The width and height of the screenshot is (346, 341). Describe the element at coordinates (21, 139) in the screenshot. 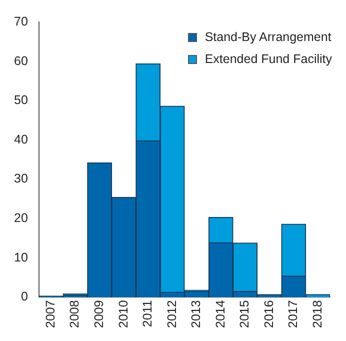

I see `y-tick-label: 40` at that location.